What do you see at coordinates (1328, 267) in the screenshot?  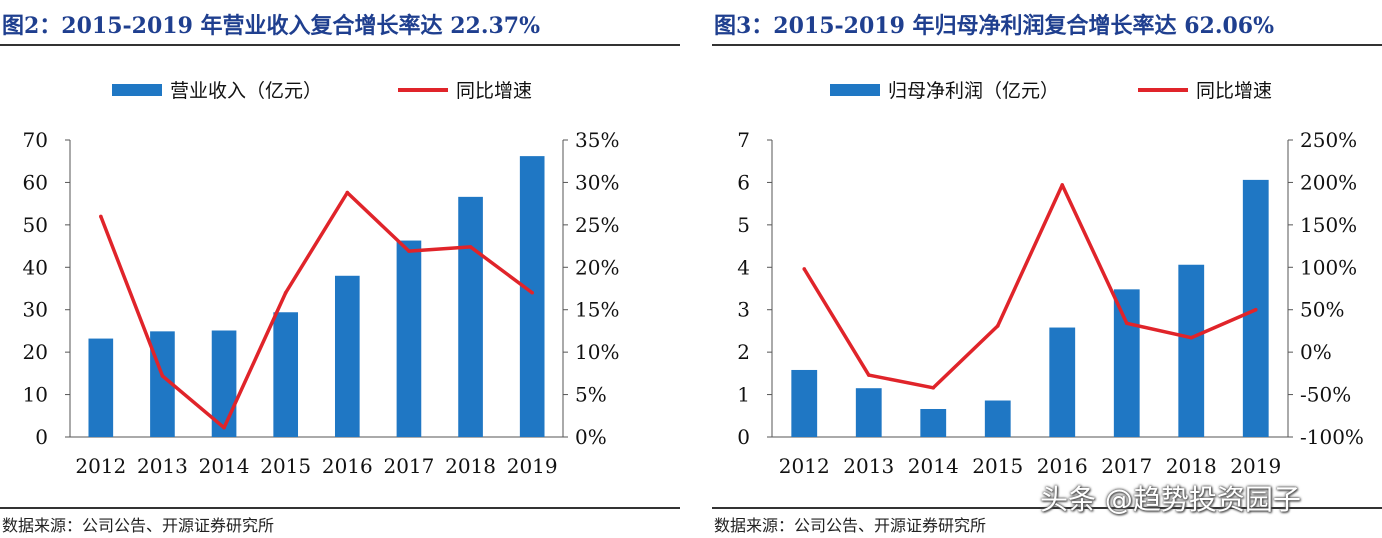 I see `right-tick-label: 100%` at bounding box center [1328, 267].